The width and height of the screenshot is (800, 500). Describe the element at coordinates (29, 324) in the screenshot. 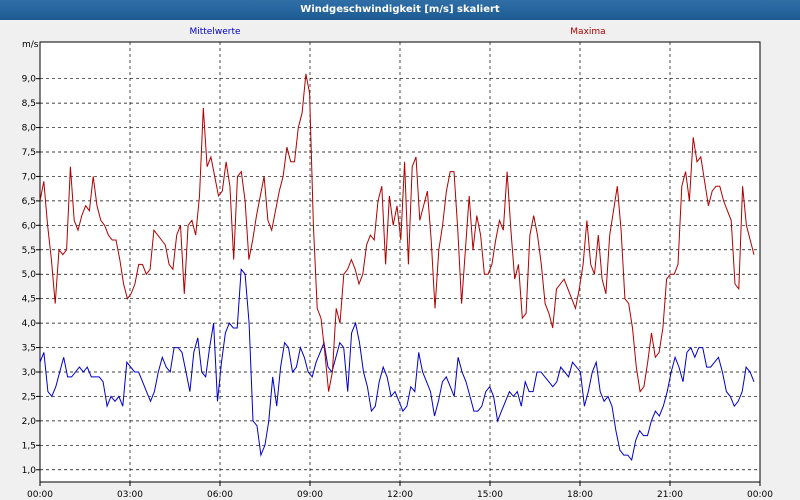

I see `y-tick-label: 4,0` at that location.